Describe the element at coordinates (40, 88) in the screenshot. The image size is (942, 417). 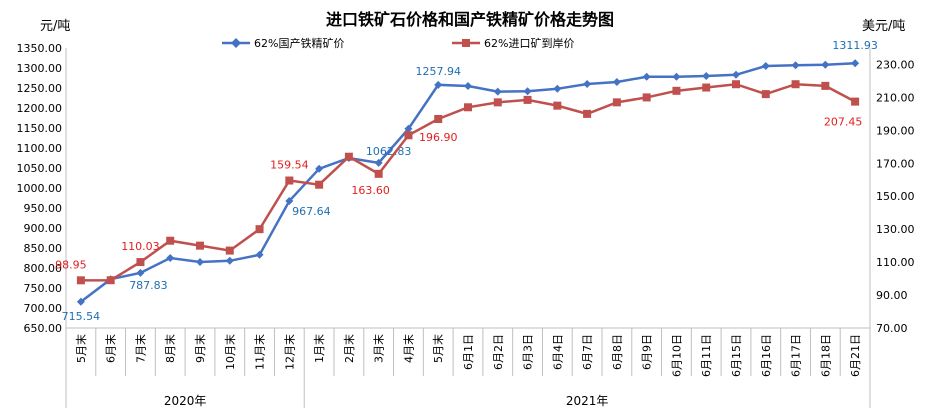
I see `left-tick-label: 1250.00` at that location.